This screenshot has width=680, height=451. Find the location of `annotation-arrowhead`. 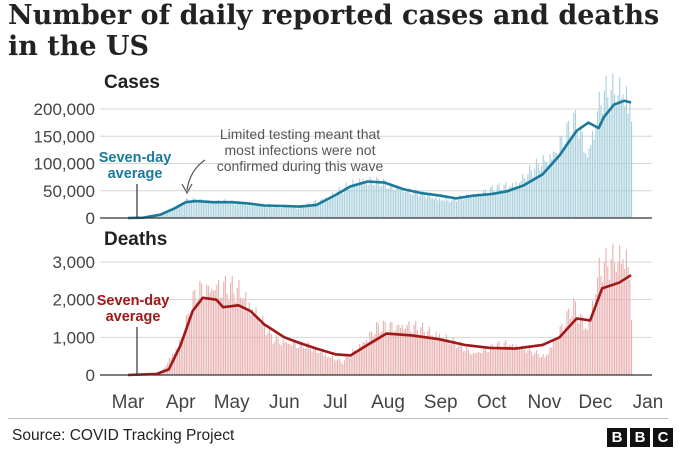

annotation-arrowhead is located at coordinates (187, 189).